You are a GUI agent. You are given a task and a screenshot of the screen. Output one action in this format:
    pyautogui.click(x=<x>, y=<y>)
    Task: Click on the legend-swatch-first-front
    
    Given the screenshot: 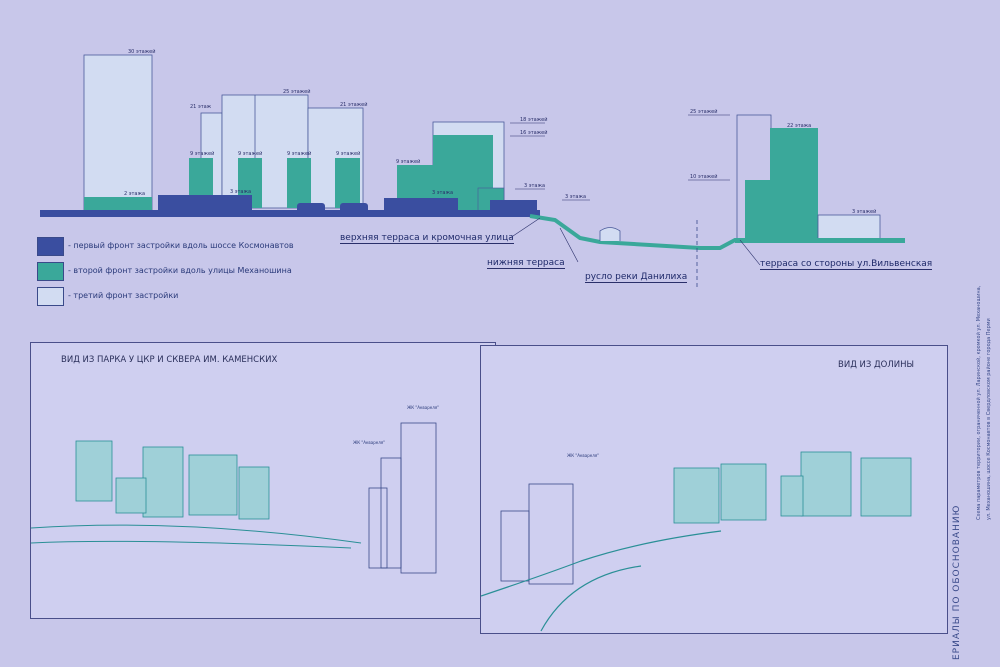 What is the action you would take?
    pyautogui.click(x=50, y=246)
    